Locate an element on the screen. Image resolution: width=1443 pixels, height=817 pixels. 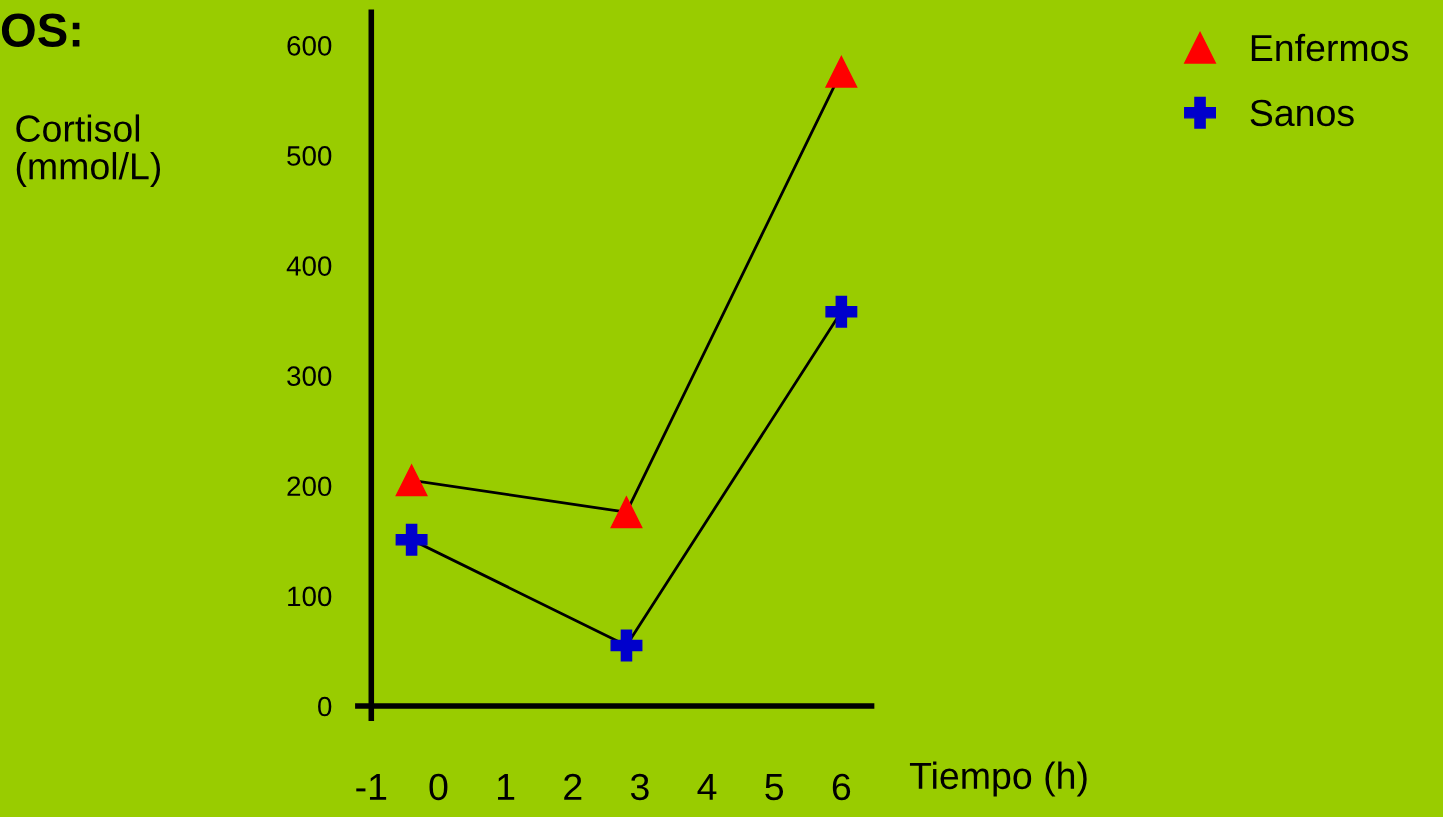
x-tick-label: 5 is located at coordinates (774, 787).